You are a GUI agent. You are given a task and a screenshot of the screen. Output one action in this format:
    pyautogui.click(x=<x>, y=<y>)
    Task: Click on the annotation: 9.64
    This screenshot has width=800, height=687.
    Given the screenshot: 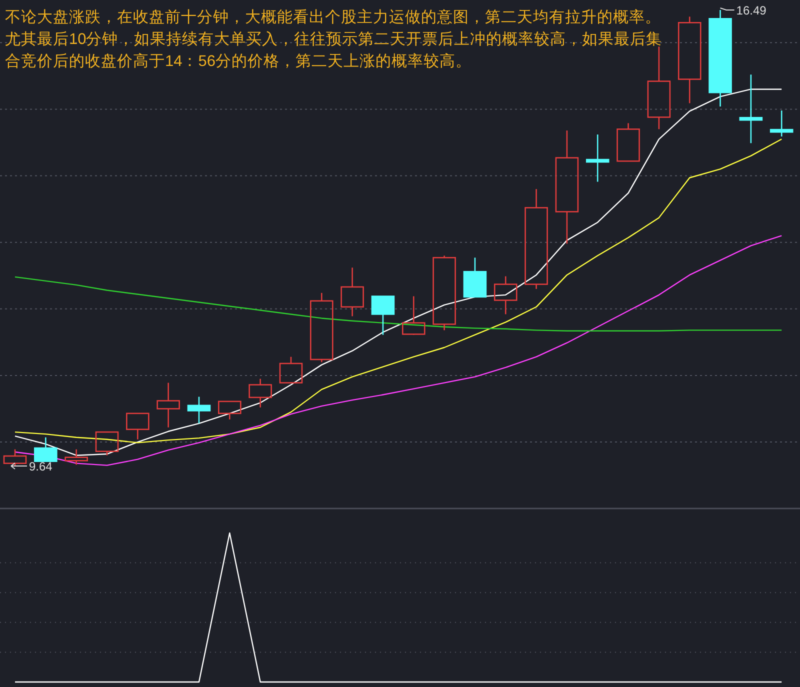 What is the action you would take?
    pyautogui.click(x=41, y=466)
    